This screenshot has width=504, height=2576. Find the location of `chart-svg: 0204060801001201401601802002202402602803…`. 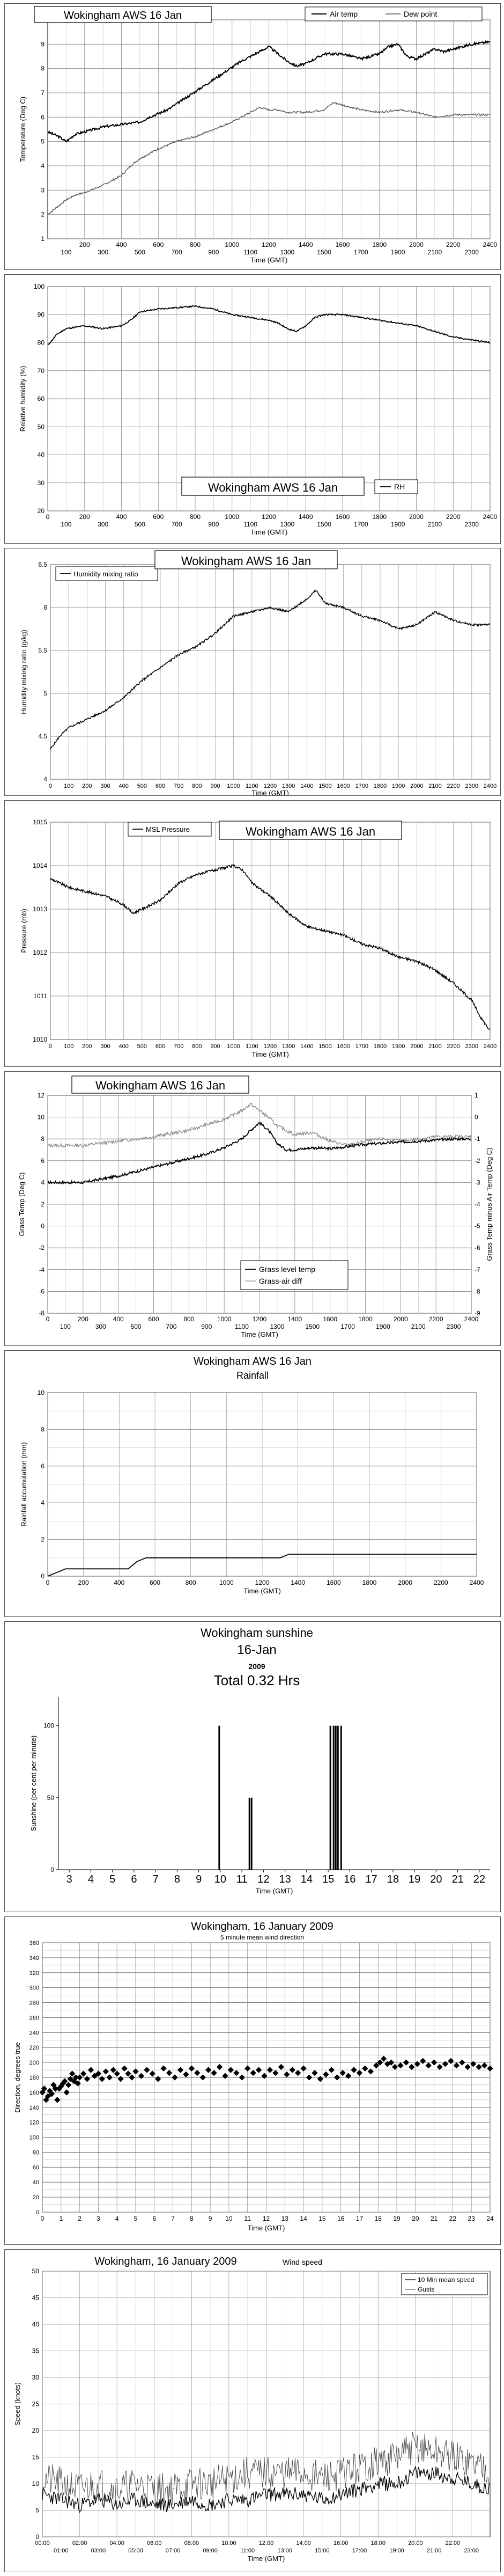

chart-svg: 0204060801001201401601802002202402602803… is located at coordinates (253, 2076).